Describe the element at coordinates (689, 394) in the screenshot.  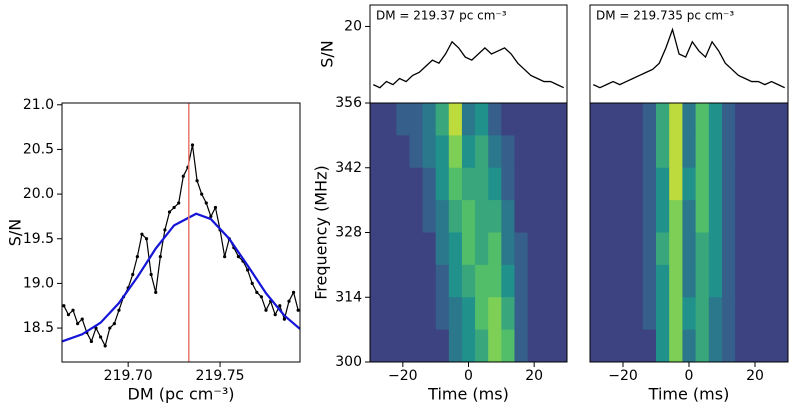
I see `x-axis-label: Time (ms)` at that location.